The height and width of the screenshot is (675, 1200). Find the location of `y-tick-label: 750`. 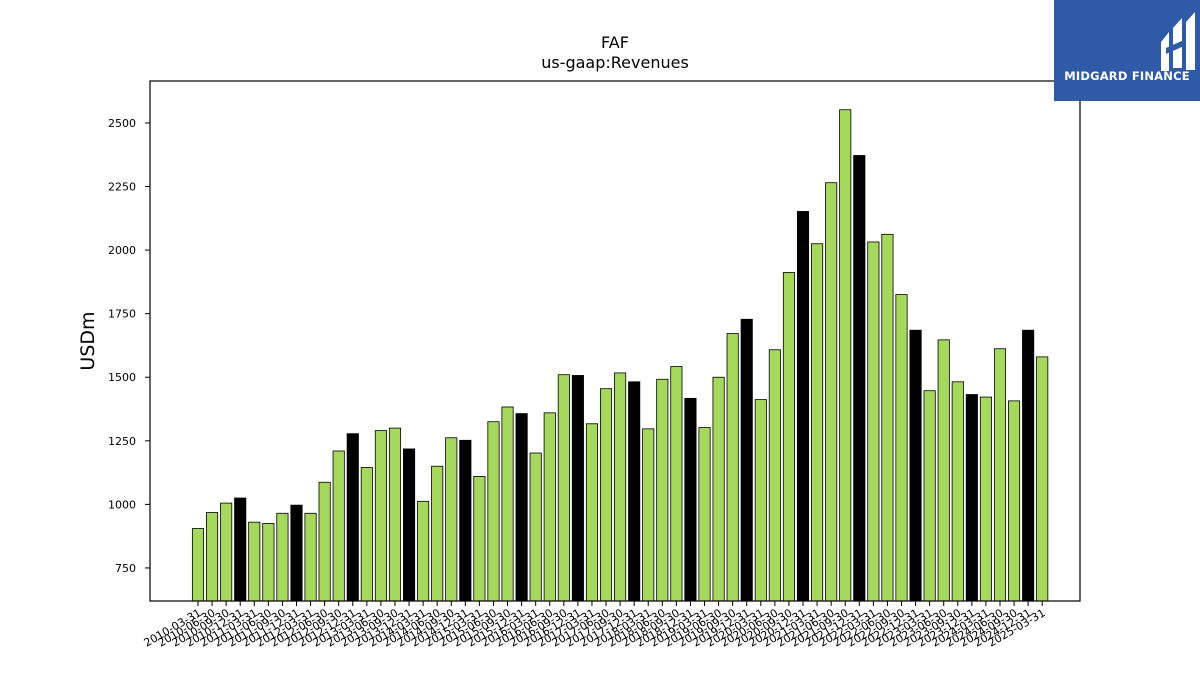

y-tick-label: 750 is located at coordinates (125, 568).